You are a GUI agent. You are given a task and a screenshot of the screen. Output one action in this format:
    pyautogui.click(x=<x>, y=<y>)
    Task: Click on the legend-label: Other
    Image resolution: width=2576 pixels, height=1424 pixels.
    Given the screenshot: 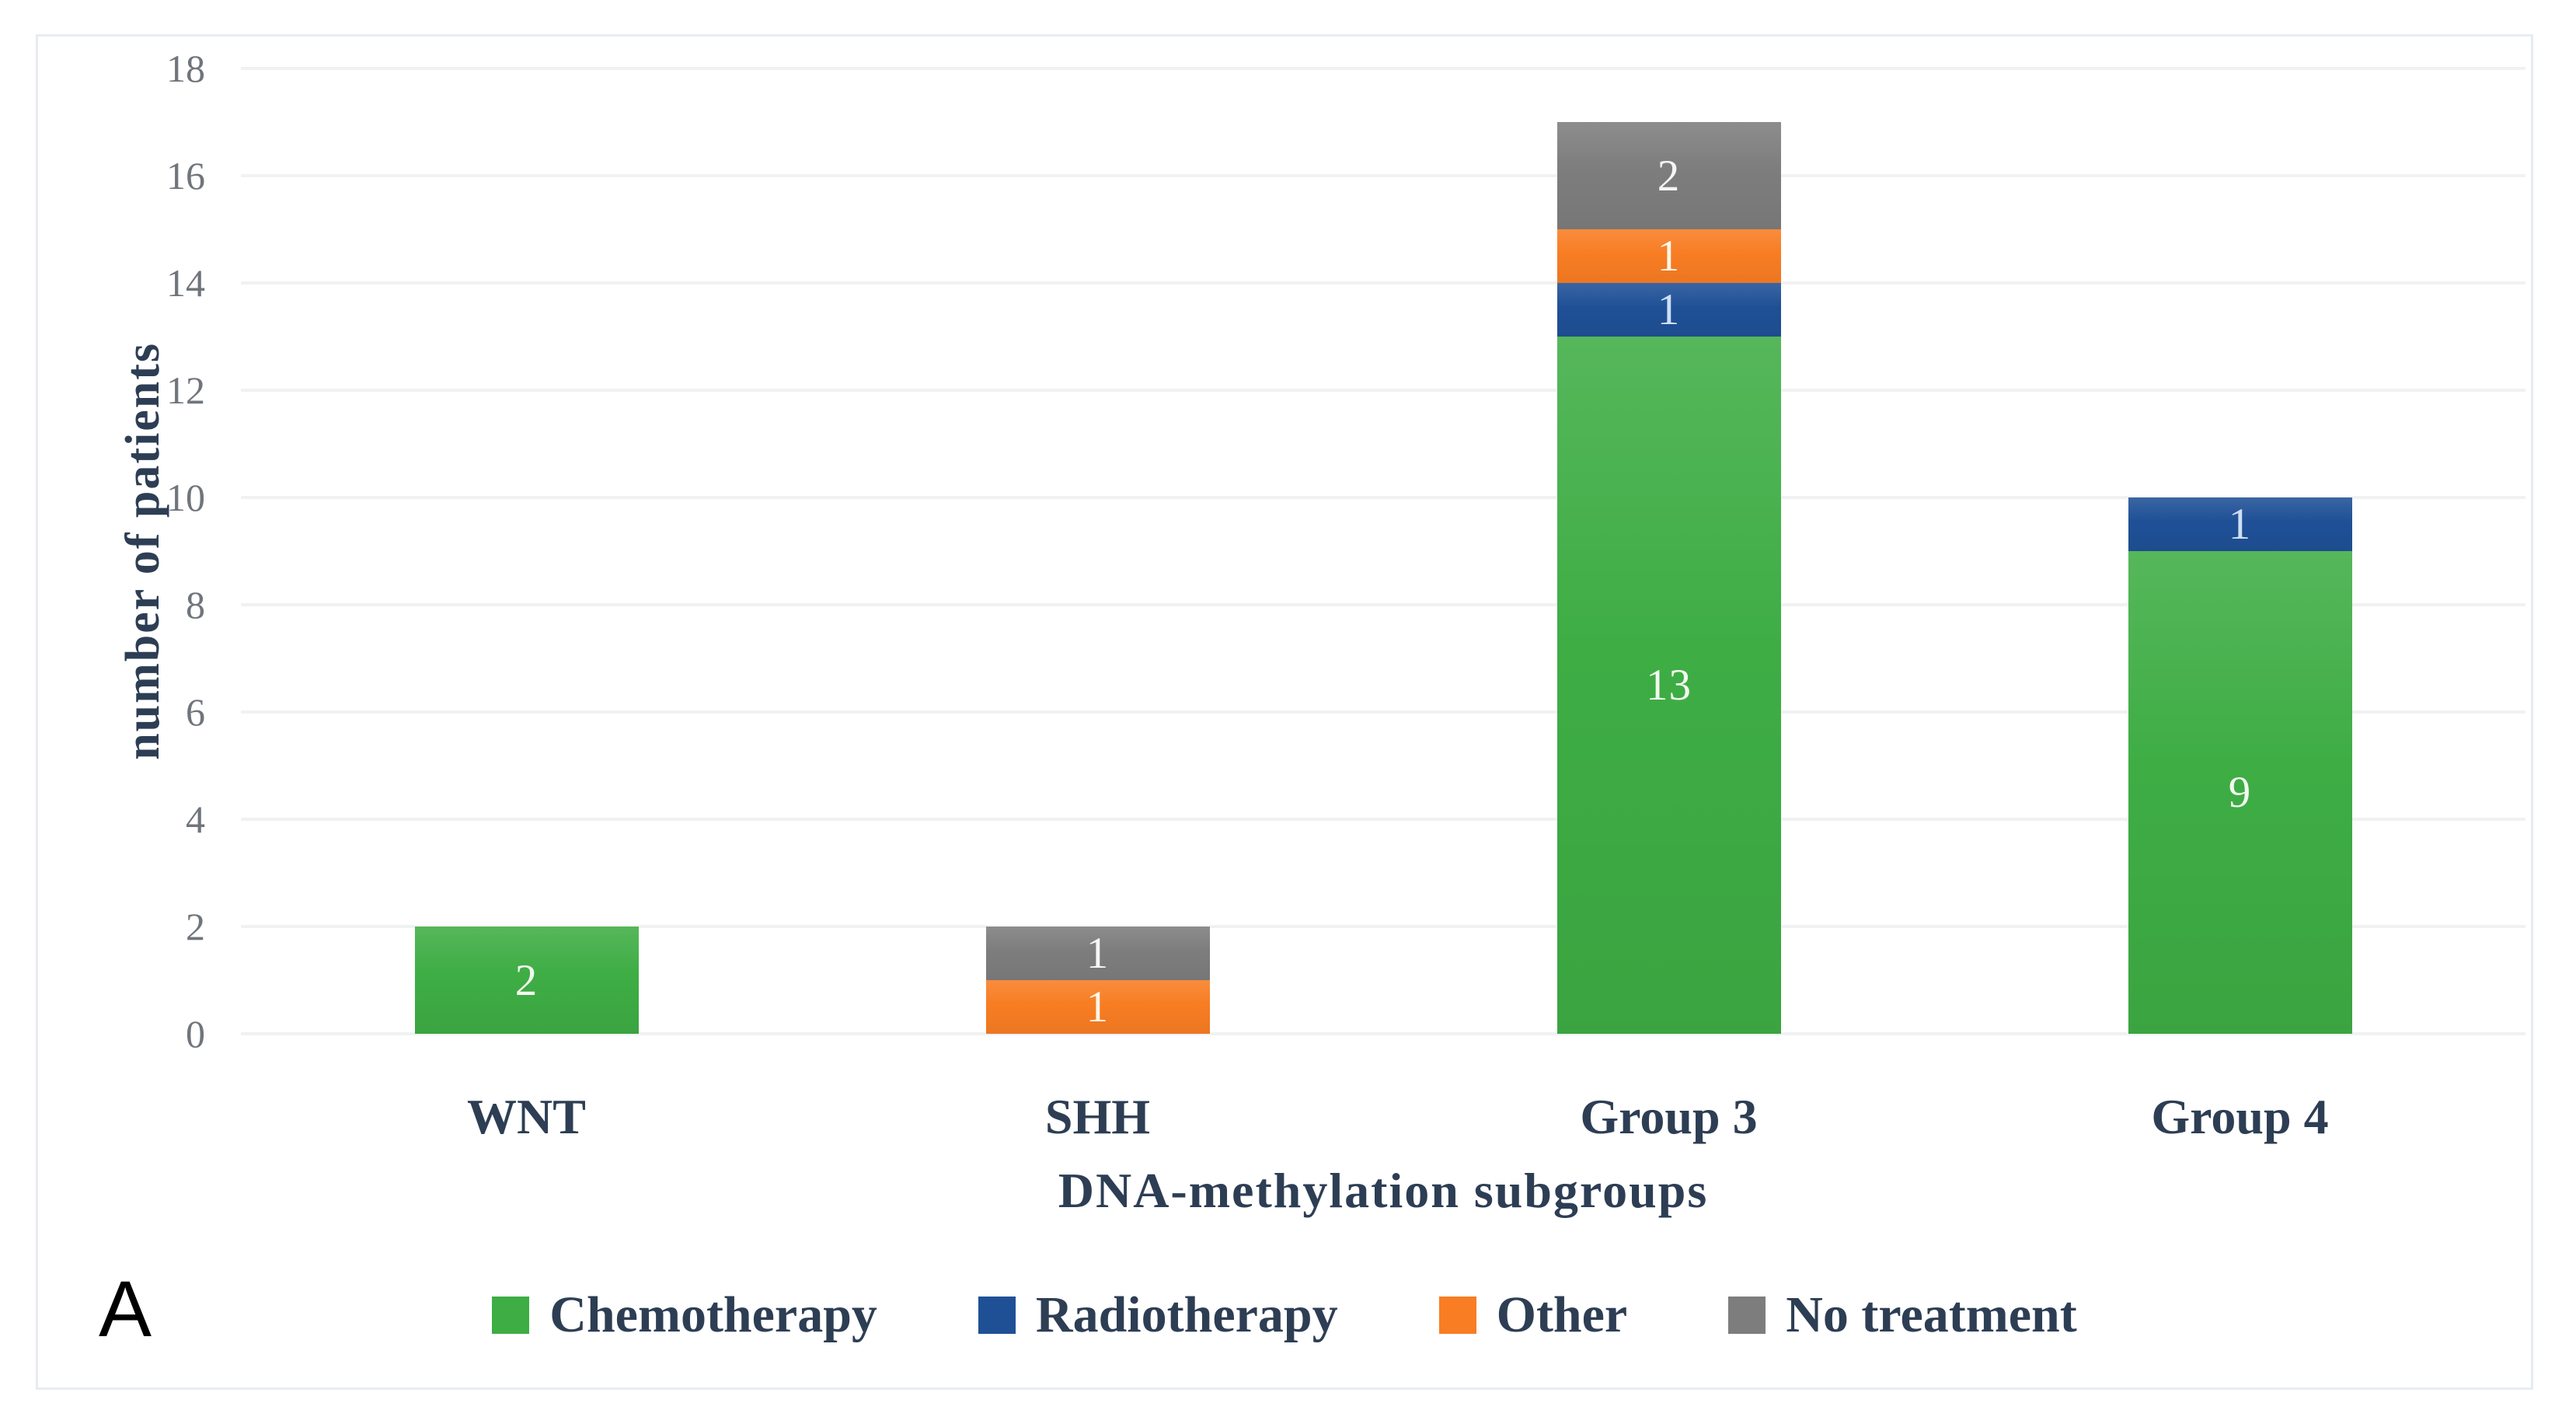 What is the action you would take?
    pyautogui.click(x=1562, y=1314)
    